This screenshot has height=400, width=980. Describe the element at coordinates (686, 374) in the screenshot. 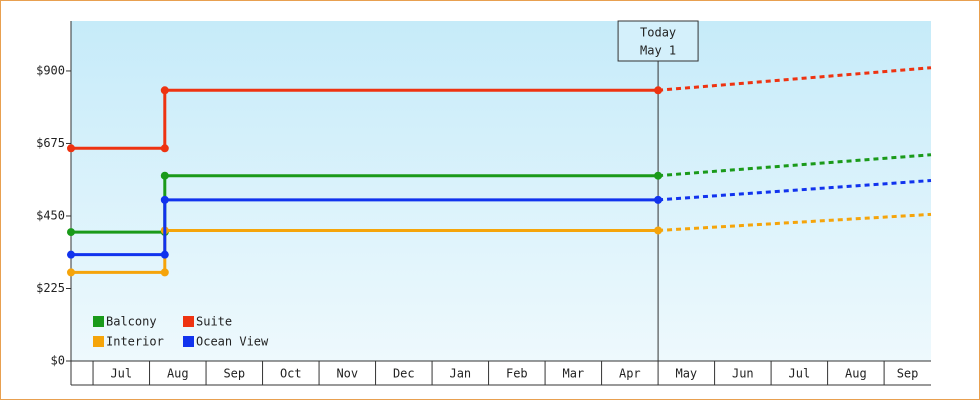

I see `x-tick-label: May` at that location.